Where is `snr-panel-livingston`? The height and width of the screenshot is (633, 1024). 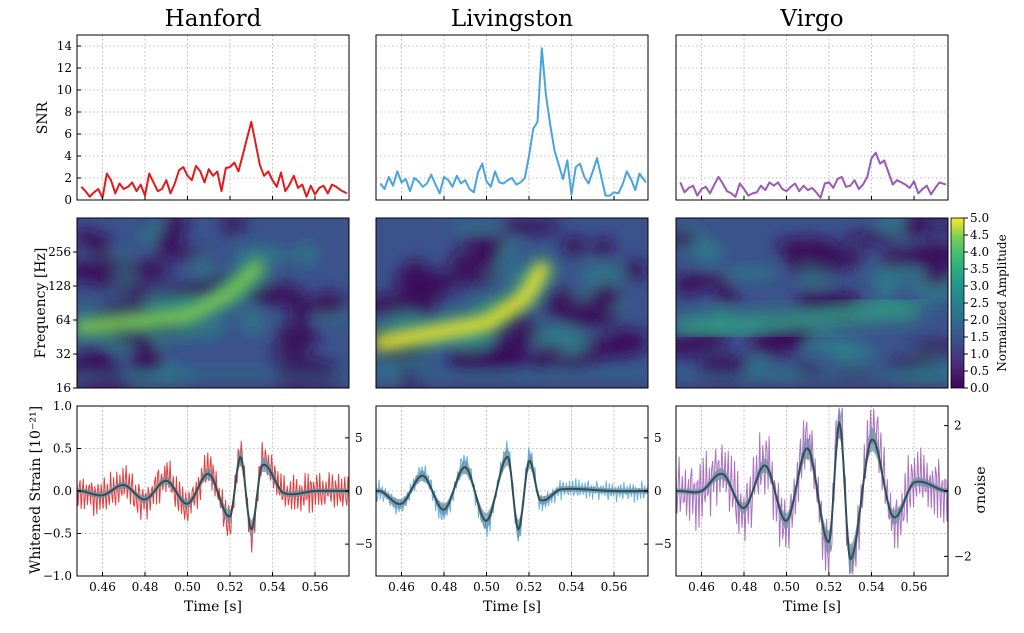 snr-panel-livingston is located at coordinates (512, 117).